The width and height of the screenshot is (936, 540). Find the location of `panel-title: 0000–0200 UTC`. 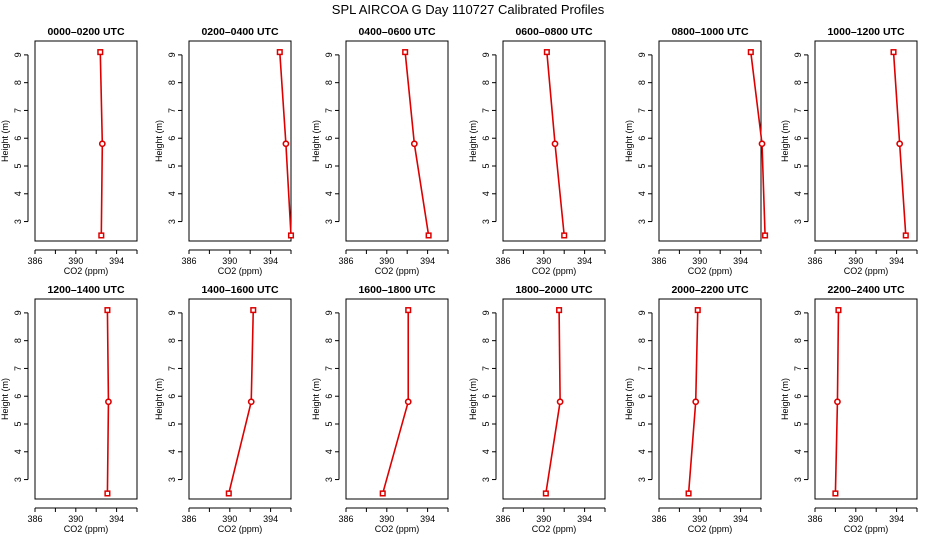

panel-title: 0000–0200 UTC is located at coordinates (85, 32).